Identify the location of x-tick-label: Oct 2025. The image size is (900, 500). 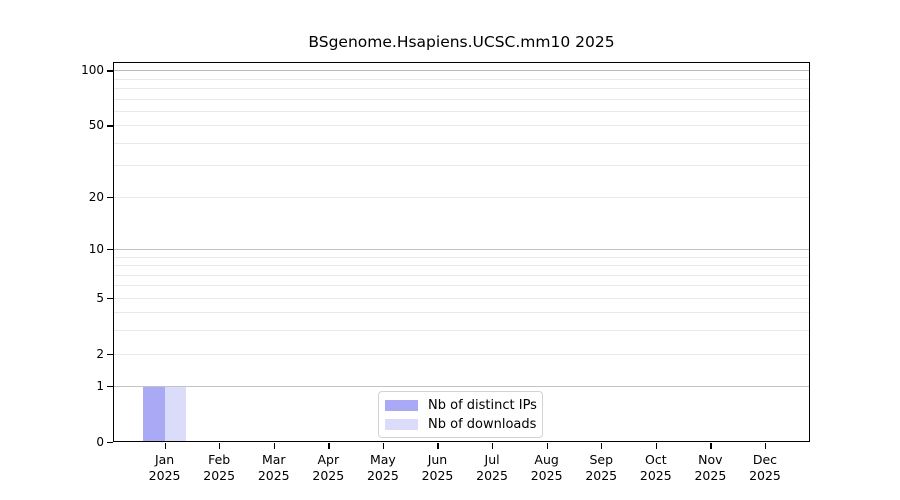
(655, 467).